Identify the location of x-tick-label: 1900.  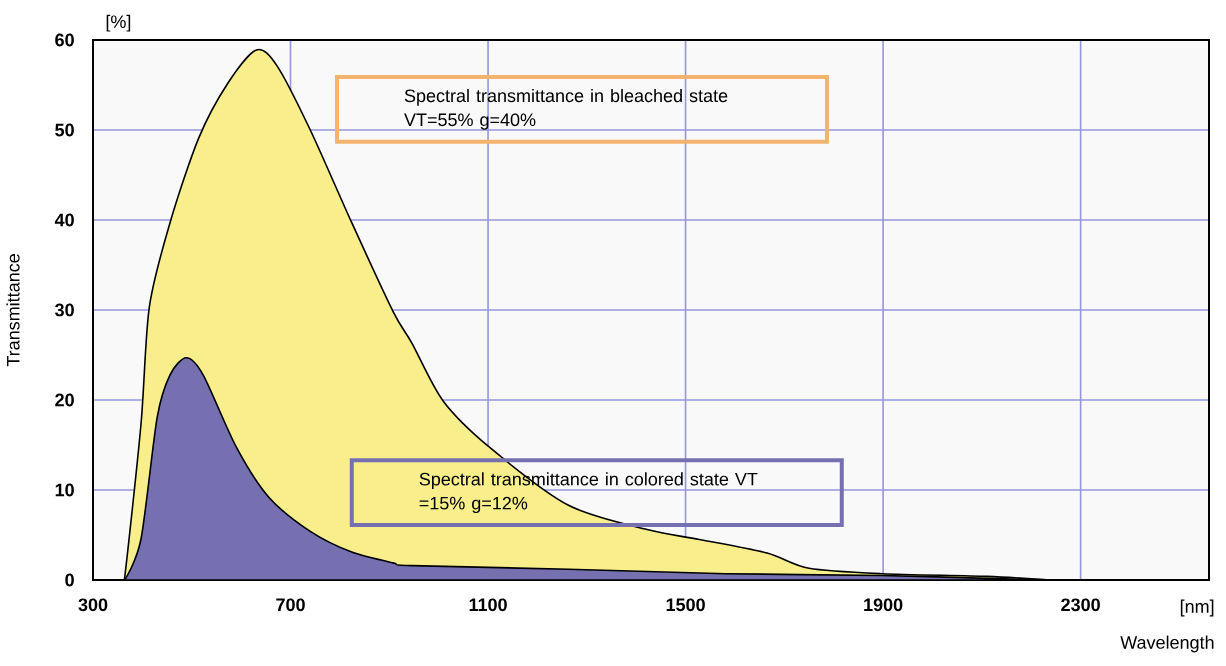
(883, 605).